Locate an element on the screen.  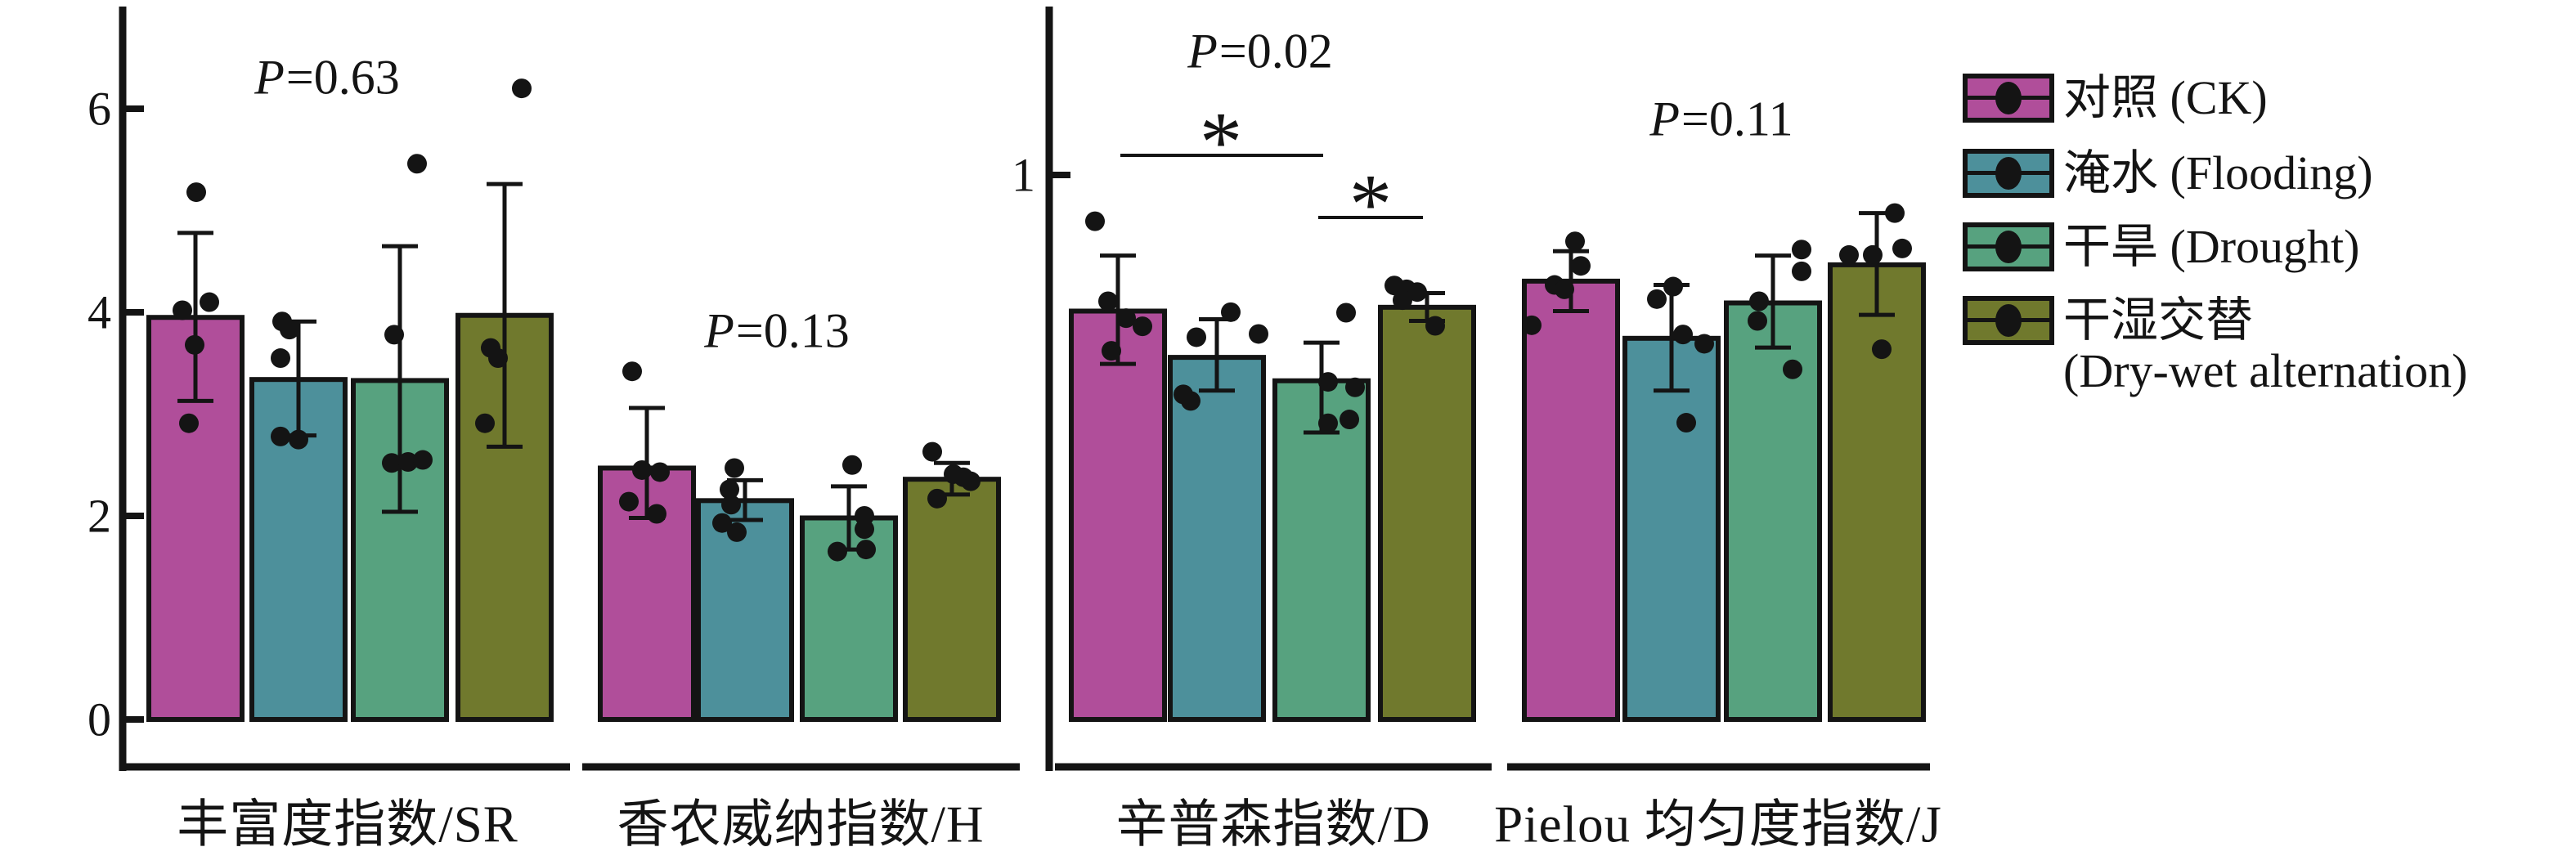
x-group-label-sr: 丰富度指数/SR is located at coordinates (347, 821).